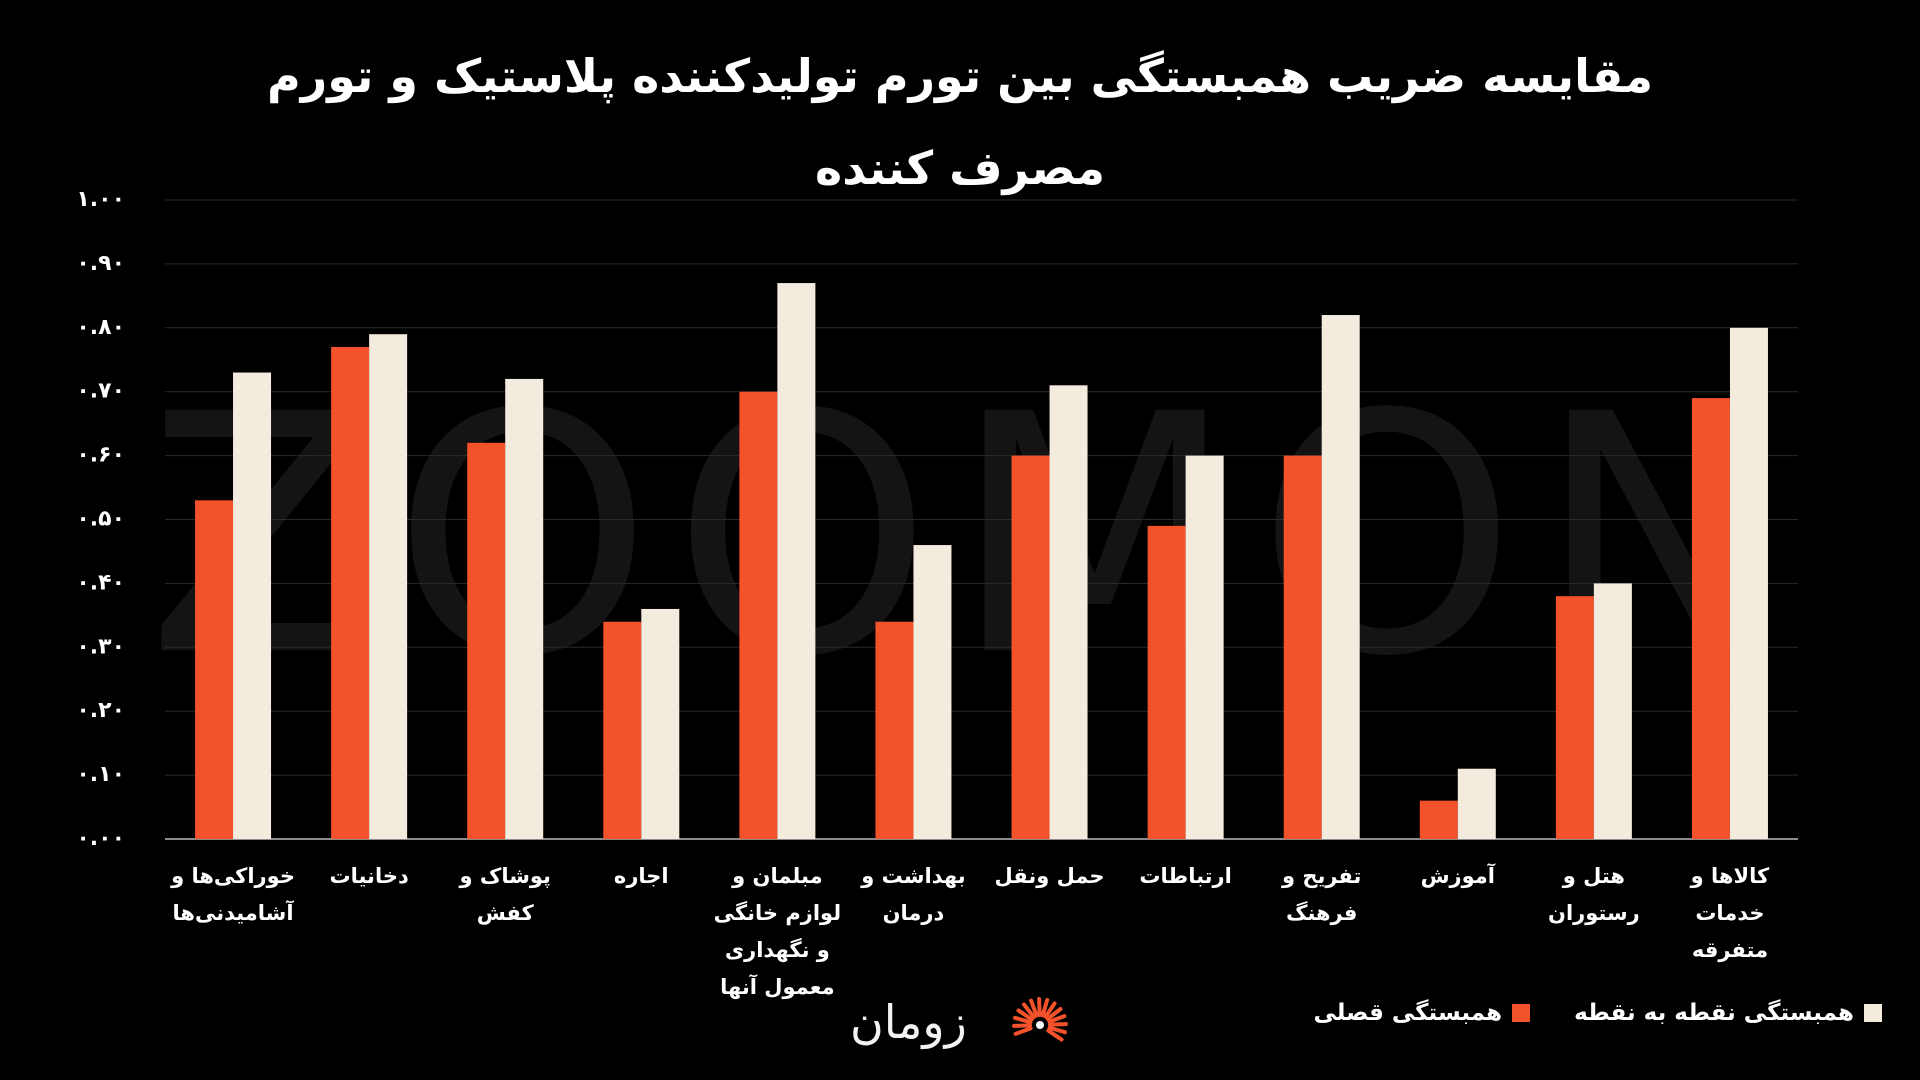 This screenshot has width=1920, height=1080. Describe the element at coordinates (100, 710) in the screenshot. I see `y-tick-label: ۰.۲۰` at that location.